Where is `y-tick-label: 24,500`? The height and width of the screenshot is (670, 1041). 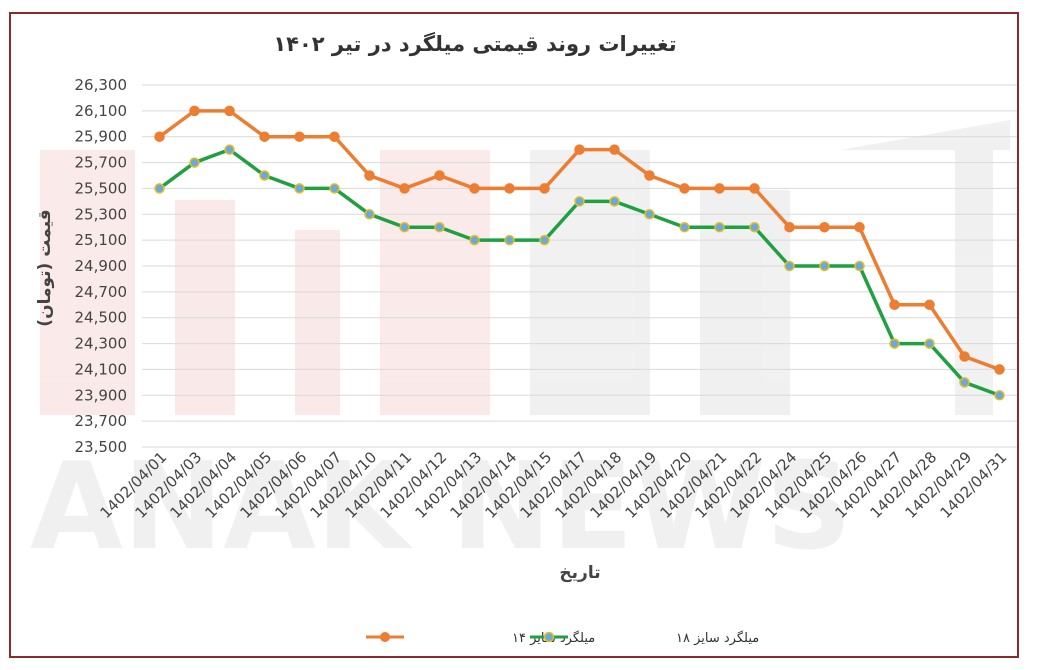 y-tick-label: 24,500 is located at coordinates (101, 318).